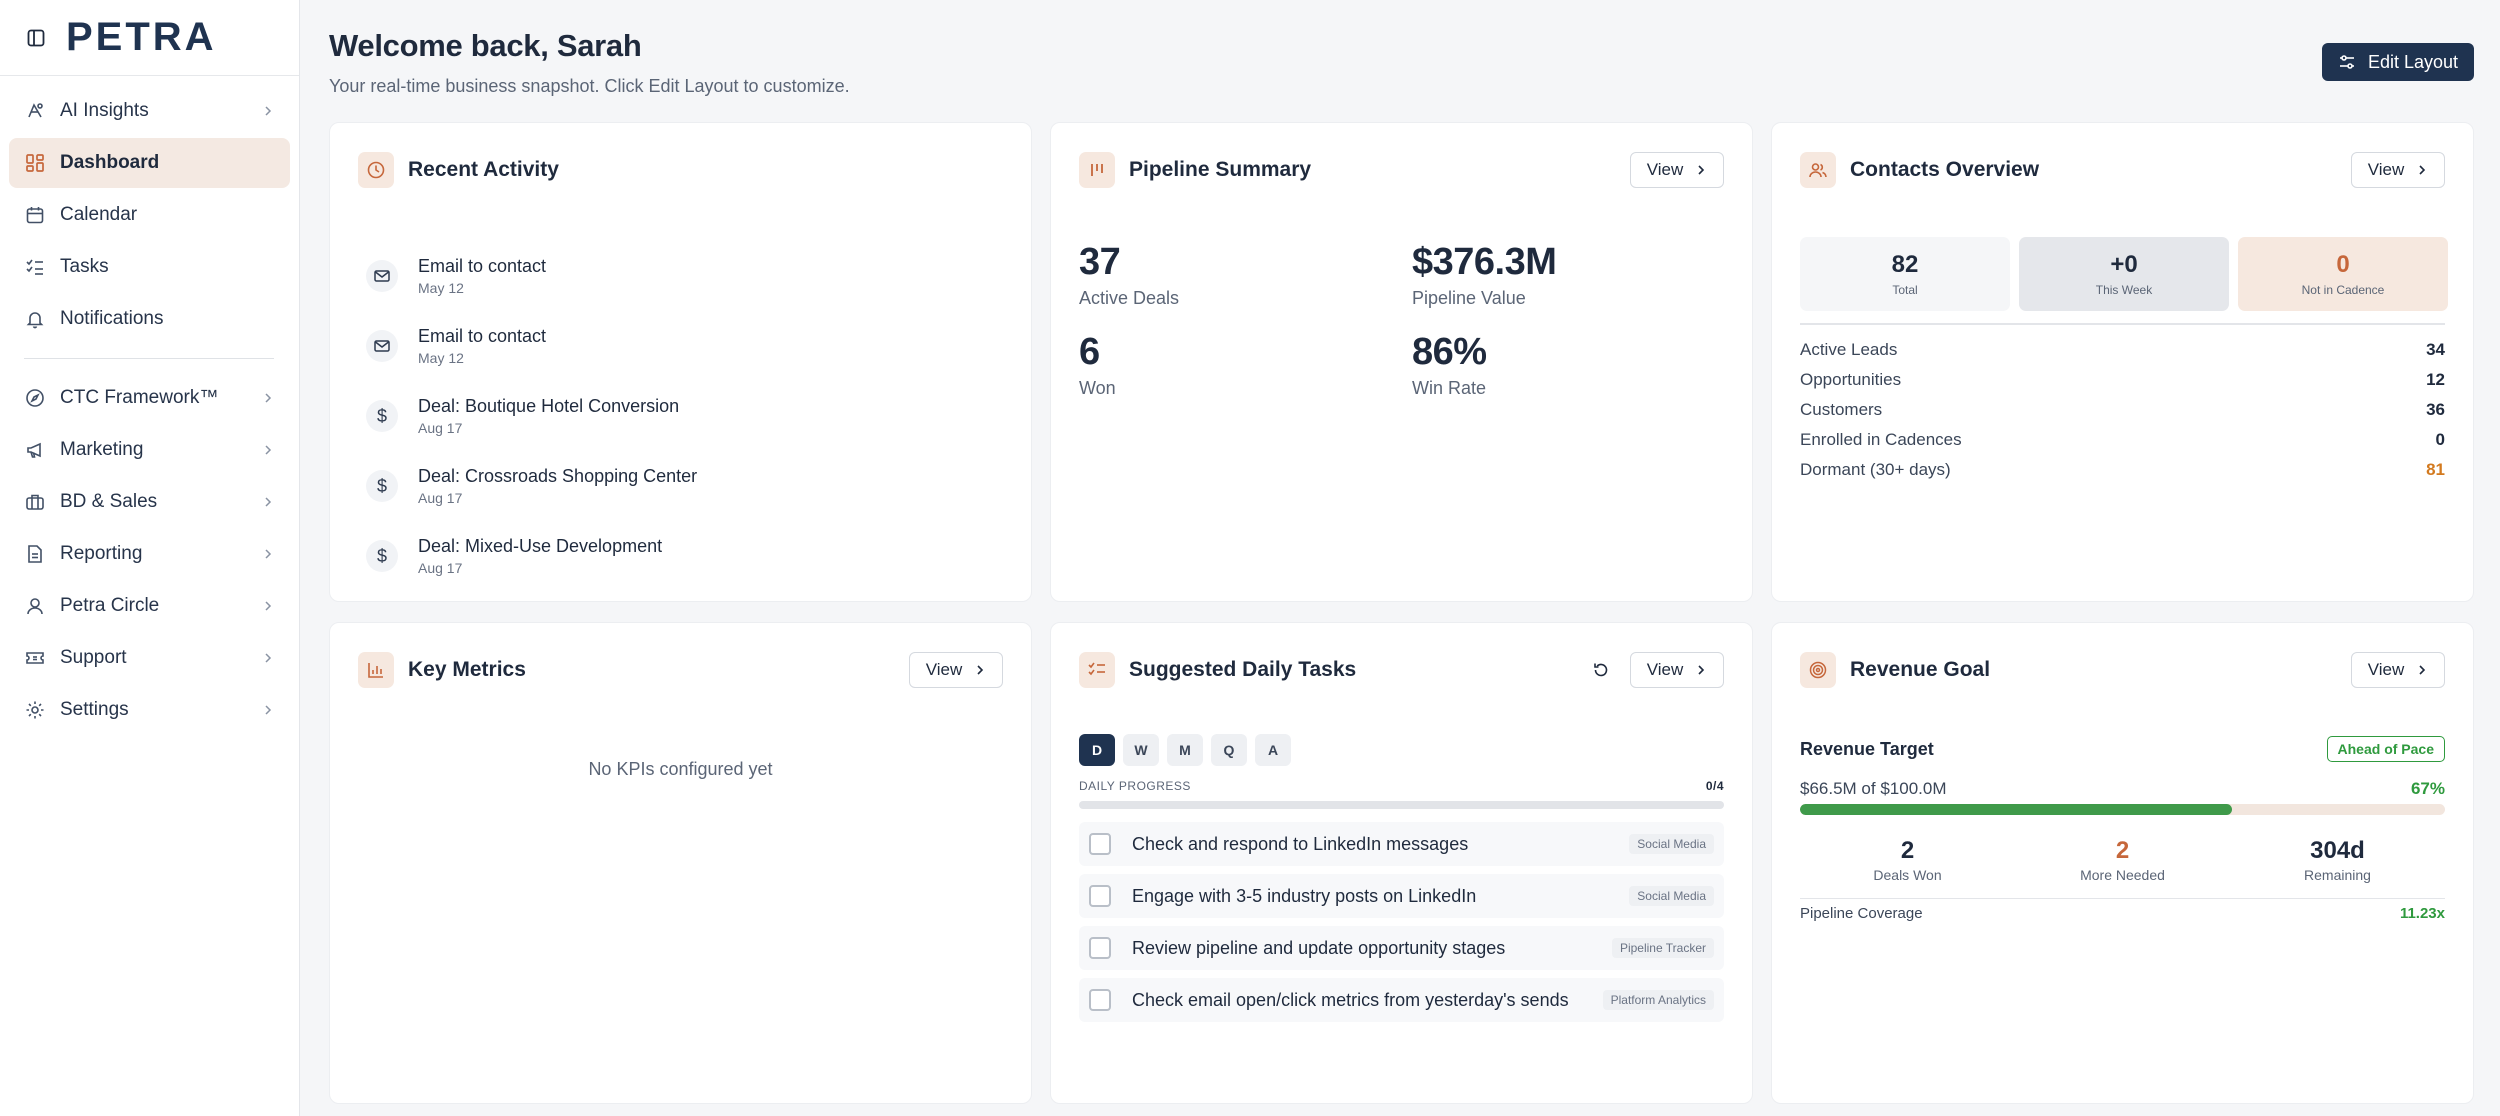 The height and width of the screenshot is (1116, 2500). Describe the element at coordinates (376, 170) in the screenshot. I see `clock-icon` at that location.